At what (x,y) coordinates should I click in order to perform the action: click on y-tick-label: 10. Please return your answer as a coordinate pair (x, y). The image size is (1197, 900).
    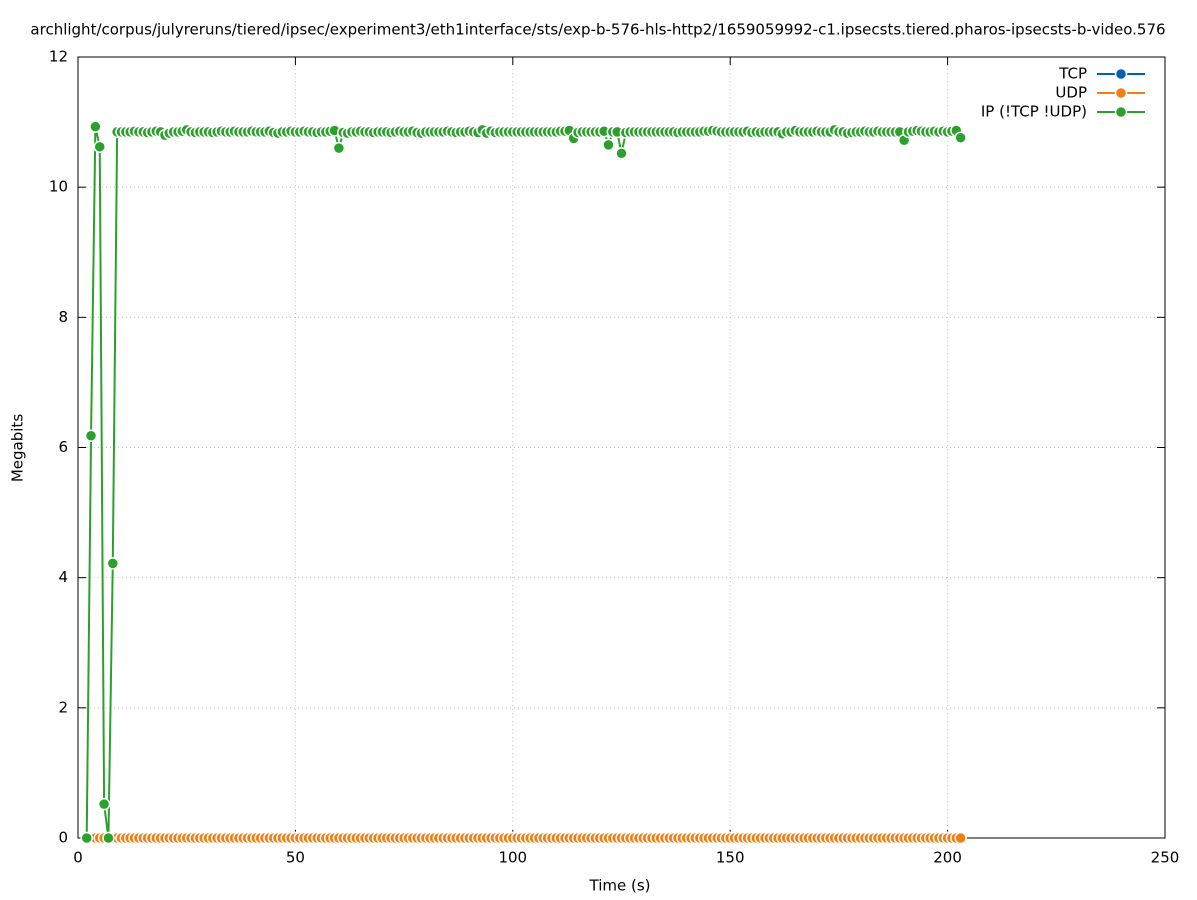
    Looking at the image, I should click on (58, 187).